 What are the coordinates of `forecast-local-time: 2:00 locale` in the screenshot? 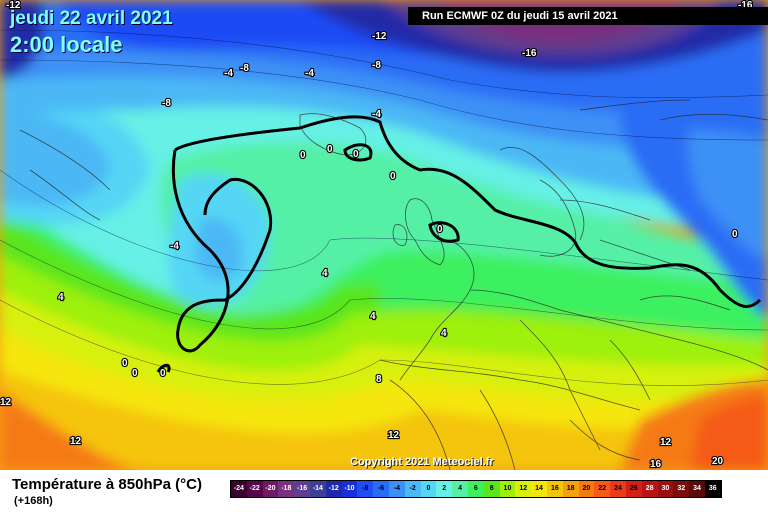 It's located at (66, 44).